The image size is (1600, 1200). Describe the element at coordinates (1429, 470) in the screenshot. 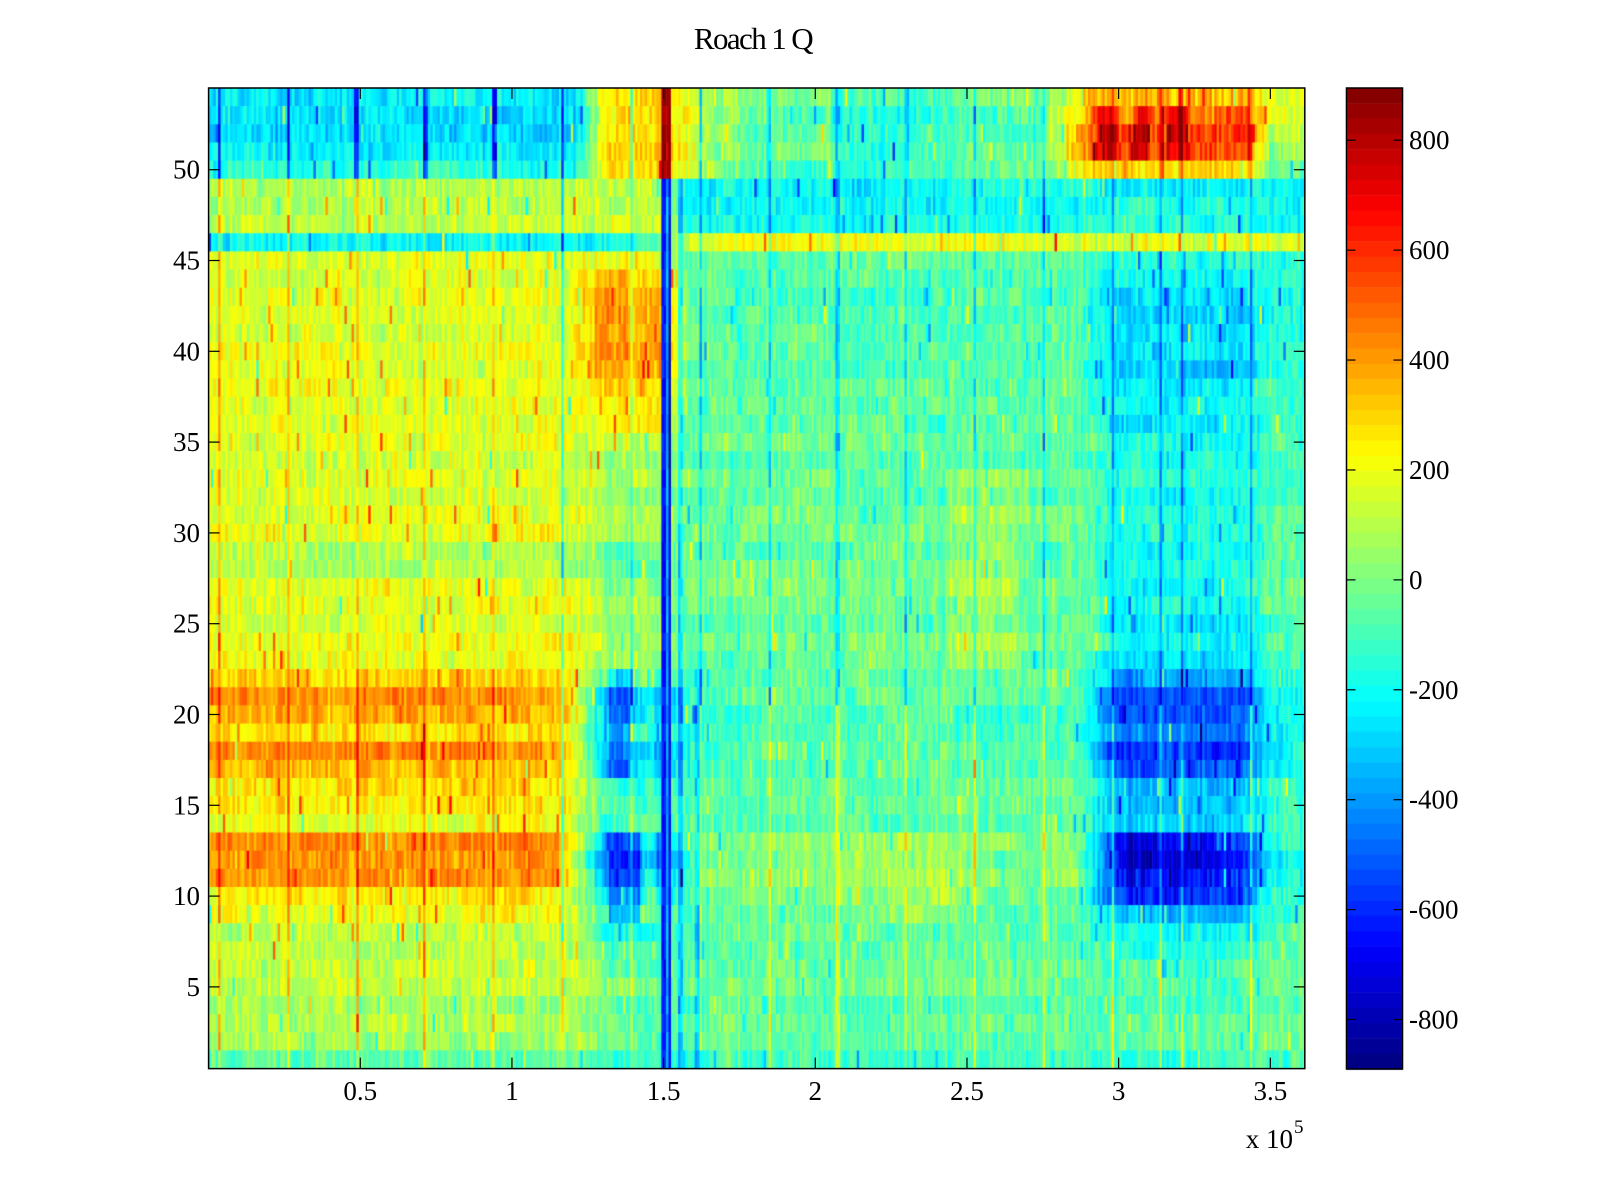

I see `svg-text: 200` at that location.